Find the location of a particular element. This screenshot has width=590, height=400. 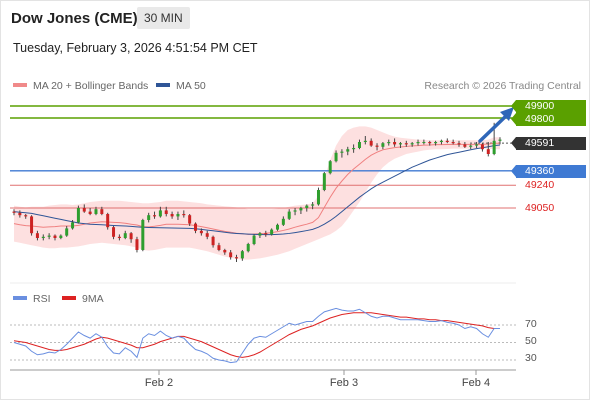

datetime-label: Tuesday, February 3, 2026 4:51:54 PM CET is located at coordinates (135, 48).